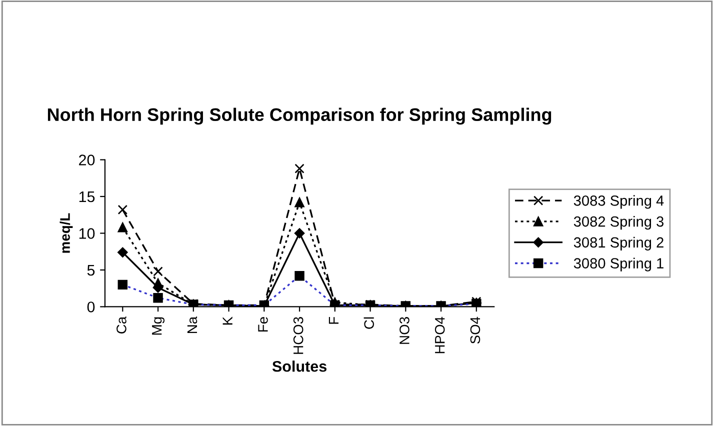  What do you see at coordinates (227, 320) in the screenshot?
I see `x-tick-label: K` at bounding box center [227, 320].